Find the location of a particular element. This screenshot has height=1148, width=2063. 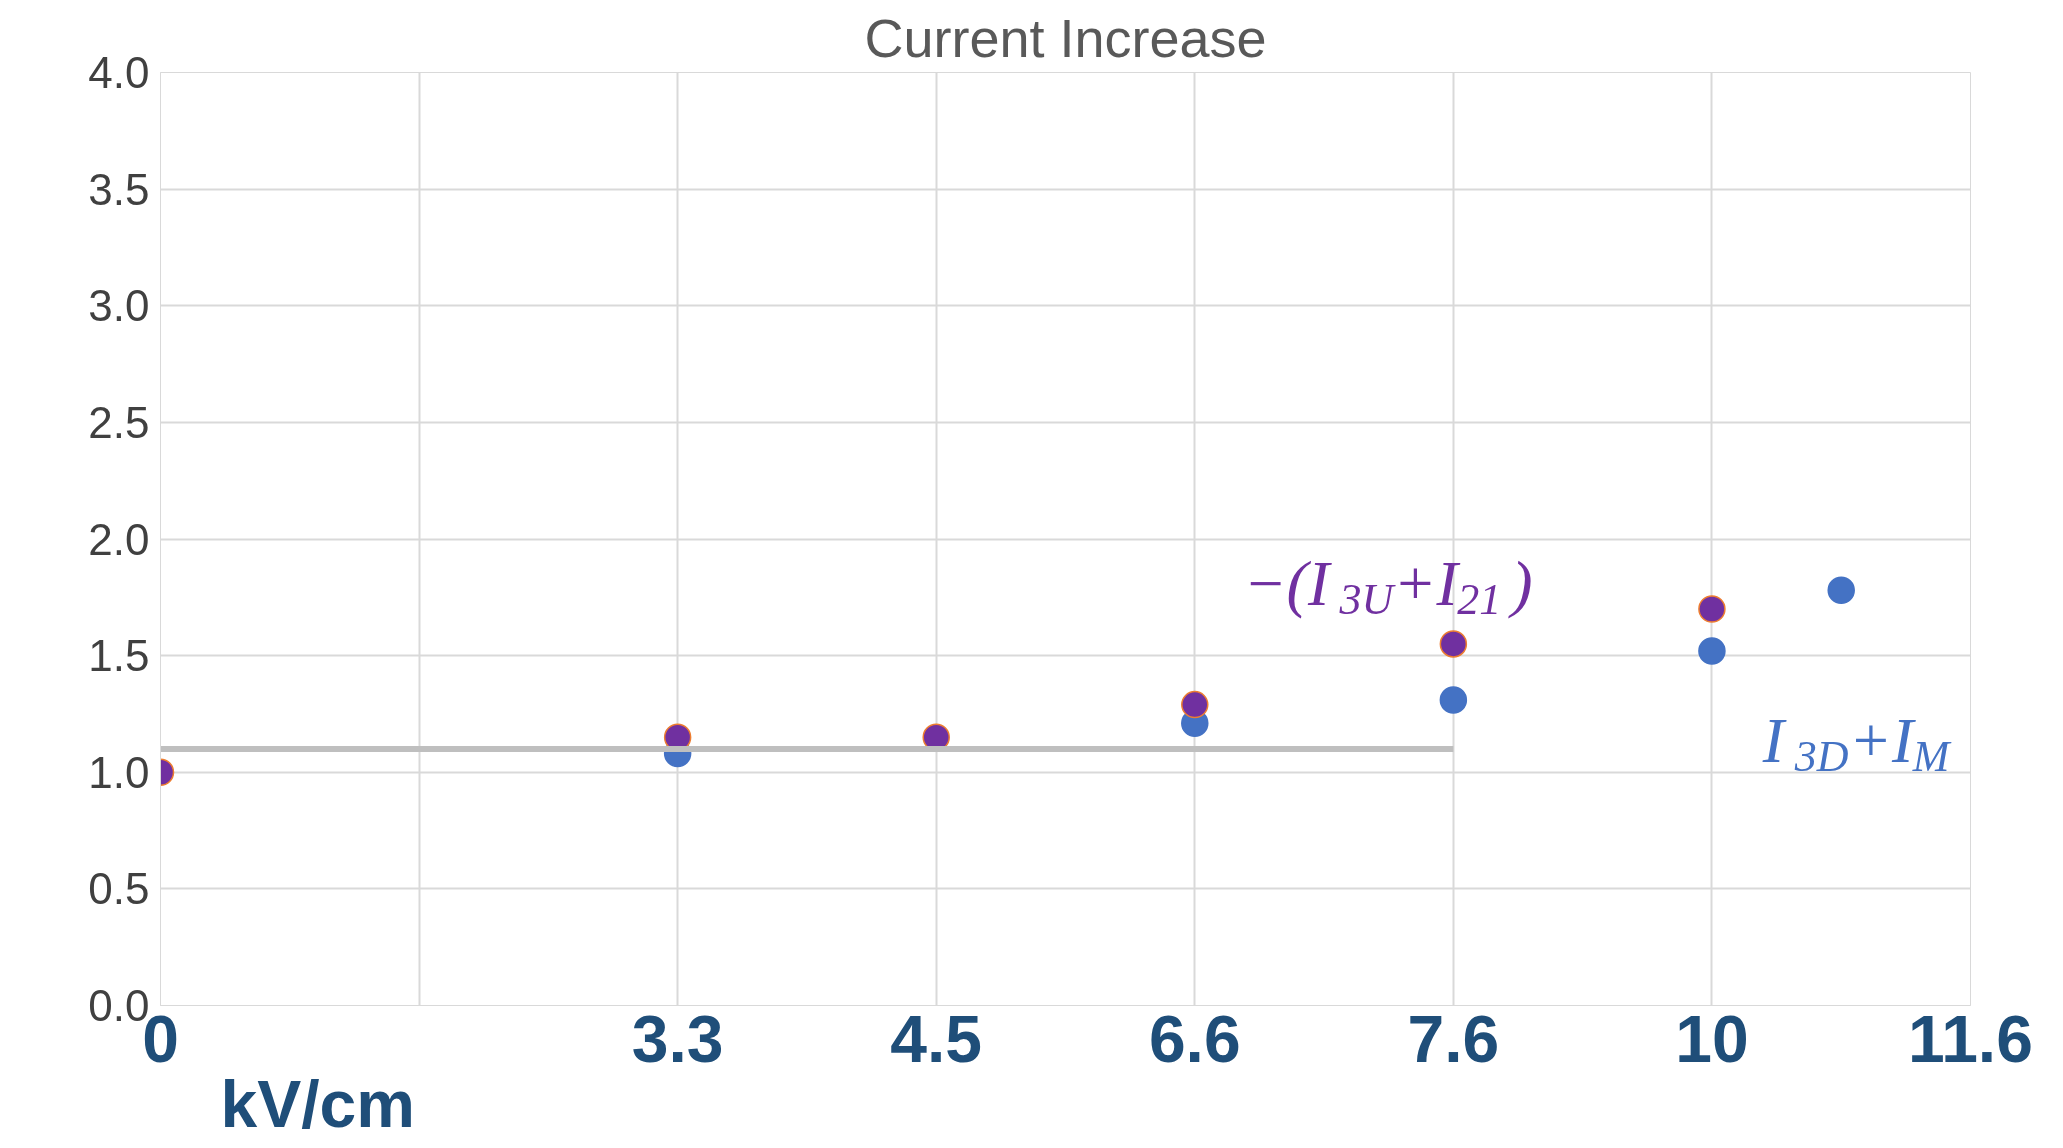

y-tick-label: 3.5 is located at coordinates (119, 189).